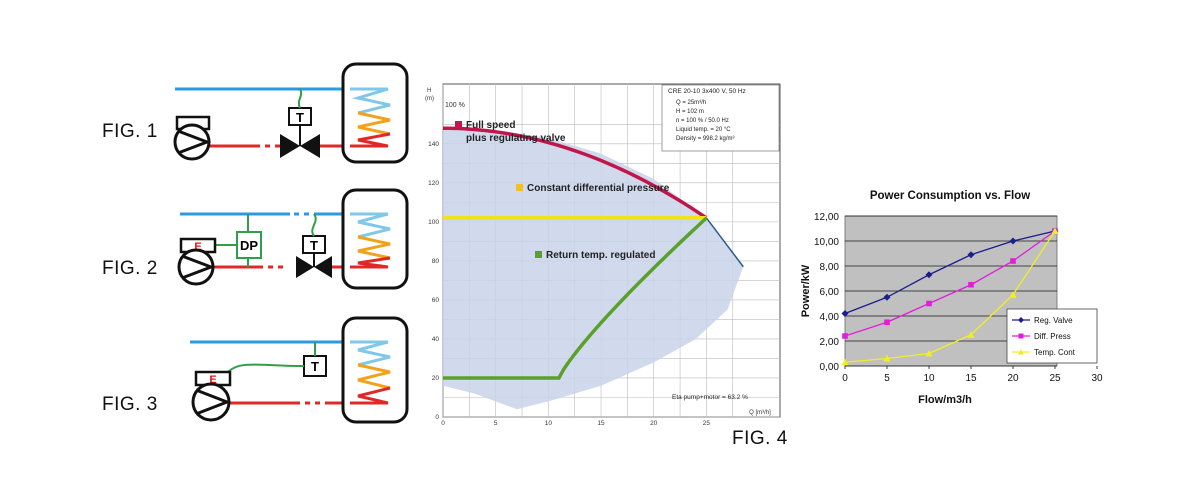 Image resolution: width=1200 pixels, height=500 pixels. What do you see at coordinates (496, 423) in the screenshot?
I see `pump-x-tick-label: 5` at bounding box center [496, 423].